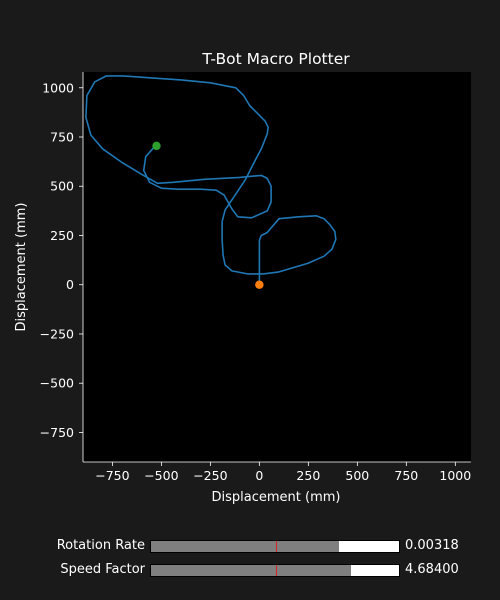 The height and width of the screenshot is (600, 500). Describe the element at coordinates (62, 137) in the screenshot. I see `y-tick-label: 750` at that location.